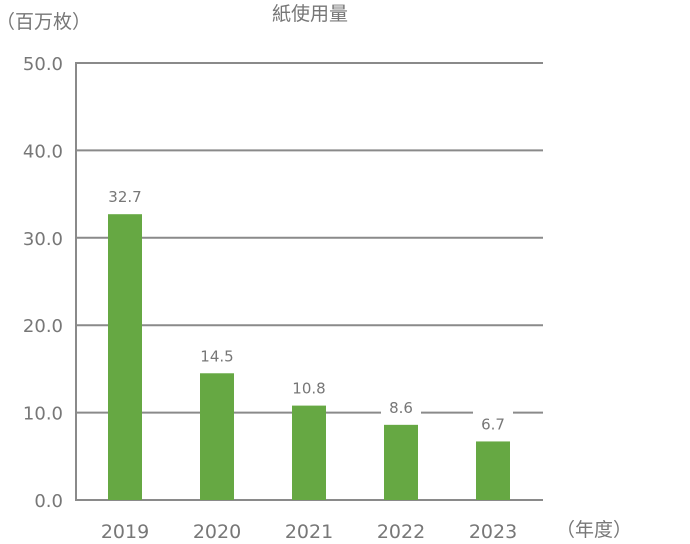 The image size is (690, 544). What do you see at coordinates (308, 389) in the screenshot?
I see `value-label: 10.8` at bounding box center [308, 389].